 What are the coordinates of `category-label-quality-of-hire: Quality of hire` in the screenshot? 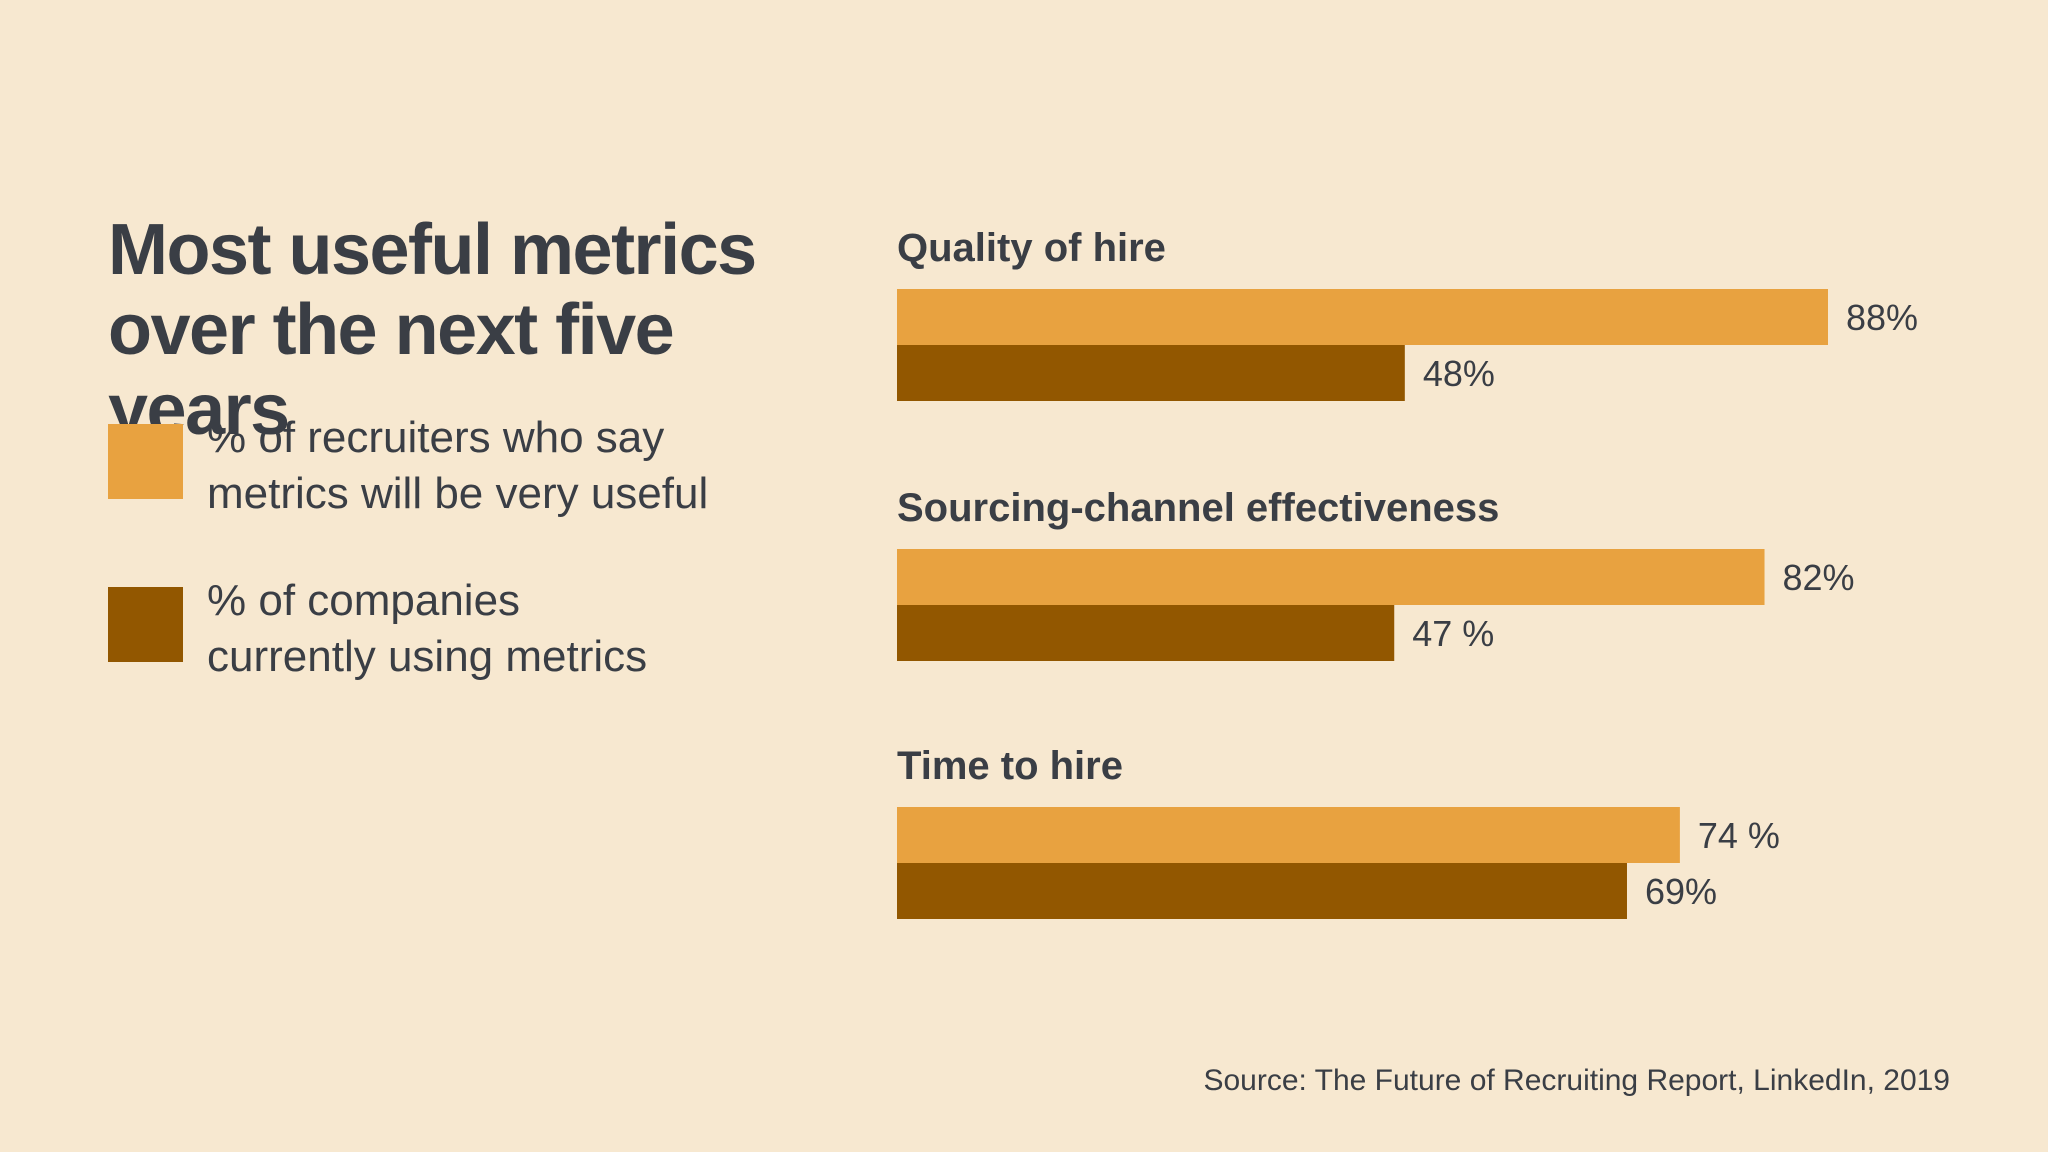 It's located at (1031, 248).